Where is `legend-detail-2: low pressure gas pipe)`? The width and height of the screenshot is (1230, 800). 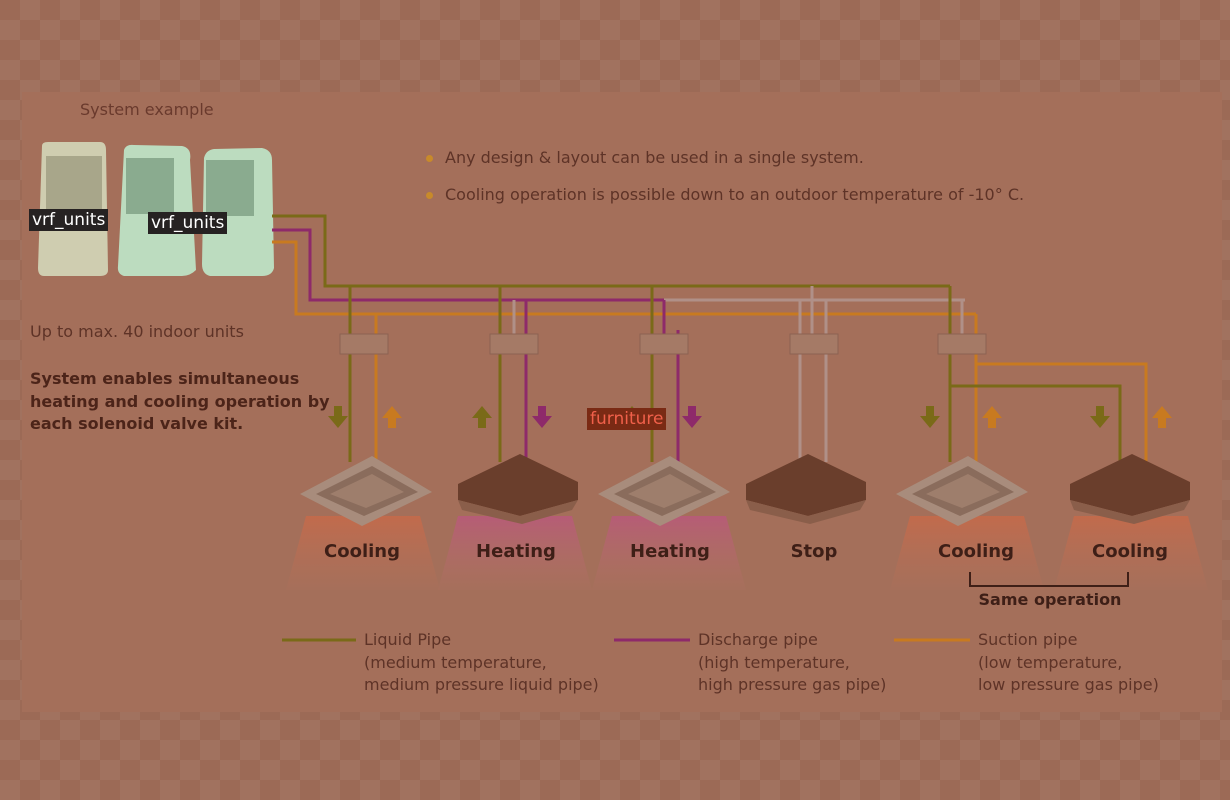
legend-detail-2: low pressure gas pipe) is located at coordinates (1068, 684).